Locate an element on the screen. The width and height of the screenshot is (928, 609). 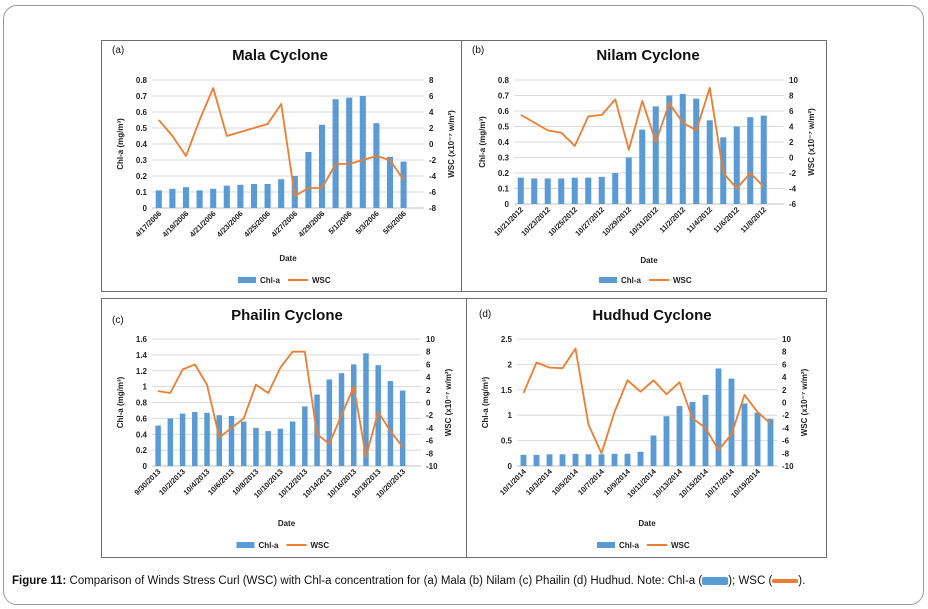
x-tick-label: 10/31/2012 is located at coordinates (643, 221).